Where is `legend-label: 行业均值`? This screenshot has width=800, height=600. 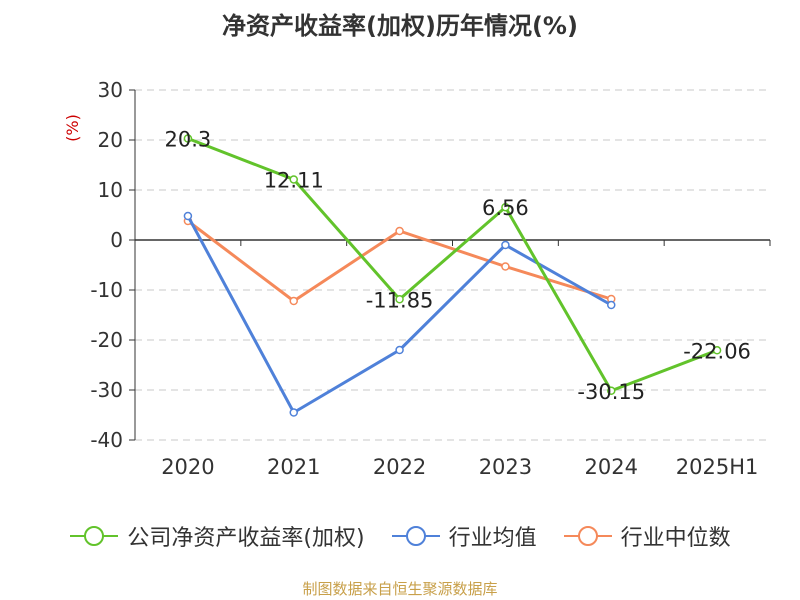
legend-label: 行业均值 is located at coordinates (492, 538).